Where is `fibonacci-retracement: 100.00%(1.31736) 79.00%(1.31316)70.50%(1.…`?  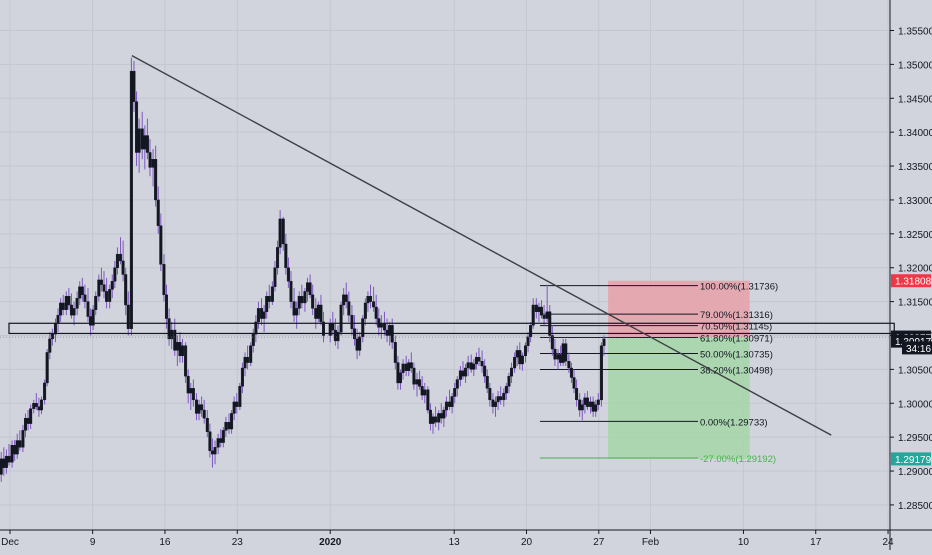 fibonacci-retracement: 100.00%(1.31736) 79.00%(1.31316)70.50%(1.… is located at coordinates (658, 373).